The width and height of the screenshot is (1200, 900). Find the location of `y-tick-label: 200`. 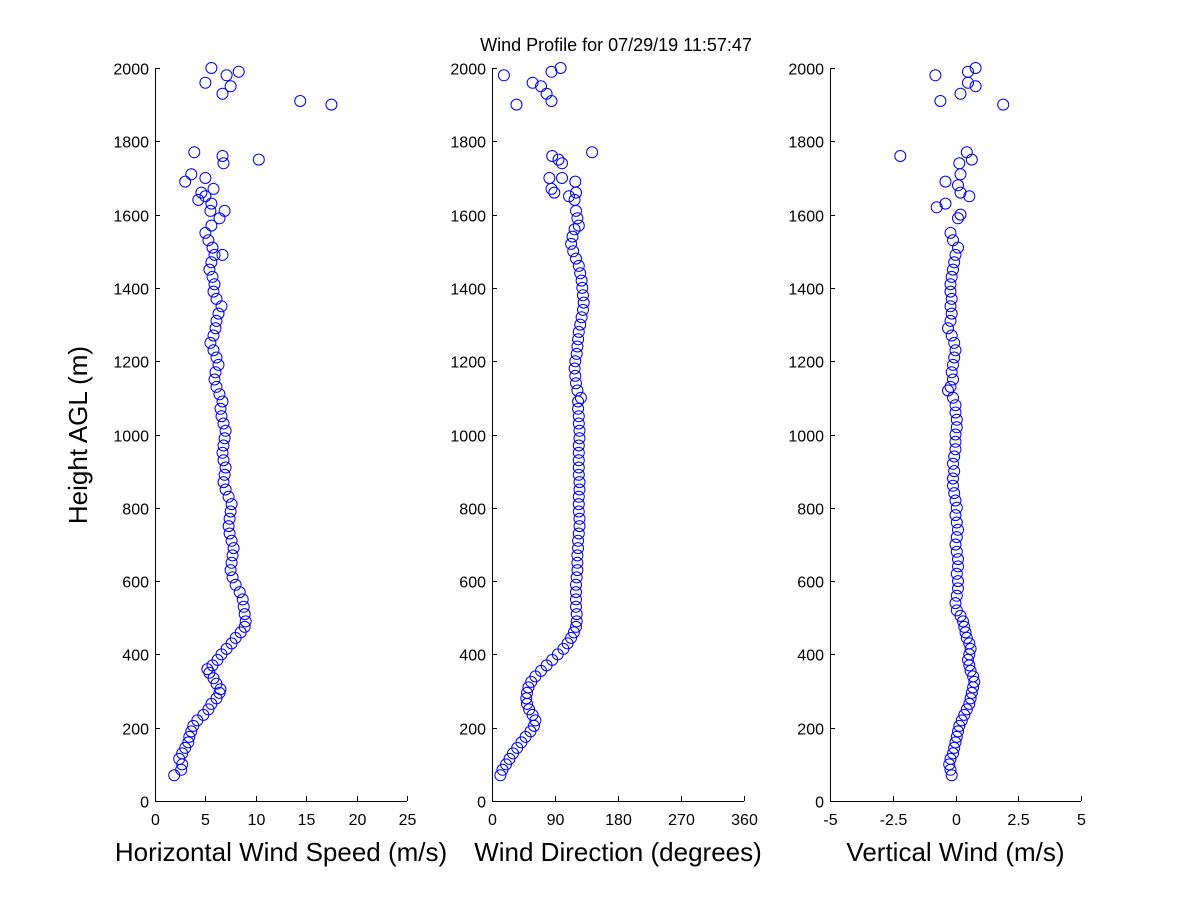

y-tick-label: 200 is located at coordinates (472, 730).